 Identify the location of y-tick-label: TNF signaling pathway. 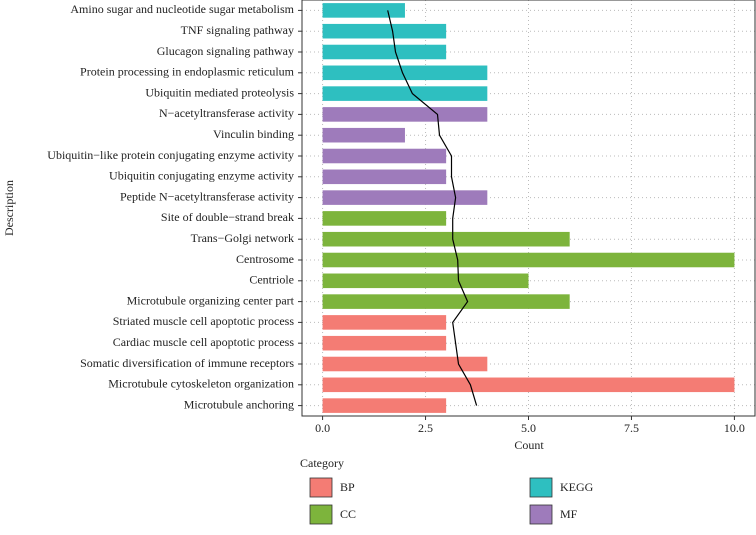
(237, 30).